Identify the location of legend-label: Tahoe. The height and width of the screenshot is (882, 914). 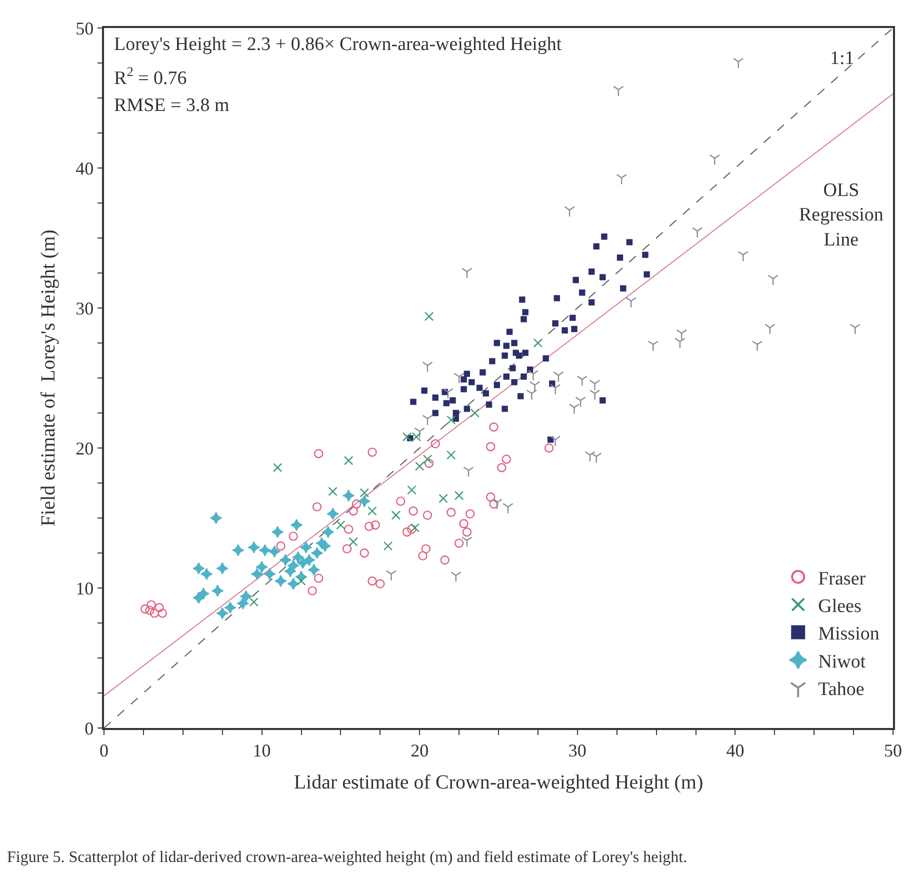
(841, 689).